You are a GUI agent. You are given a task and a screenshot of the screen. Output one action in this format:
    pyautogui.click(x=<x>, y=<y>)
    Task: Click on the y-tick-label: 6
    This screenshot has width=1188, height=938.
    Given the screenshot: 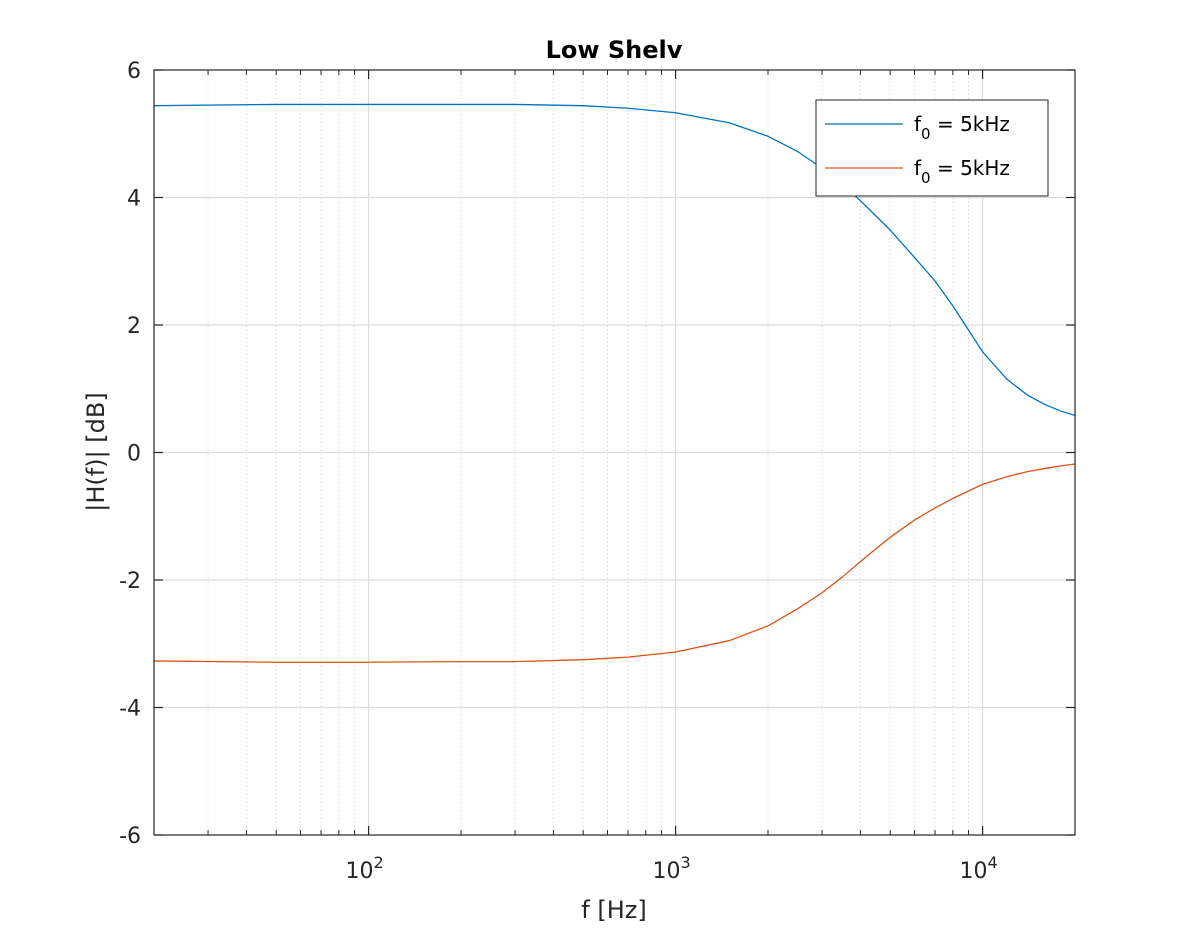 What is the action you would take?
    pyautogui.click(x=134, y=71)
    